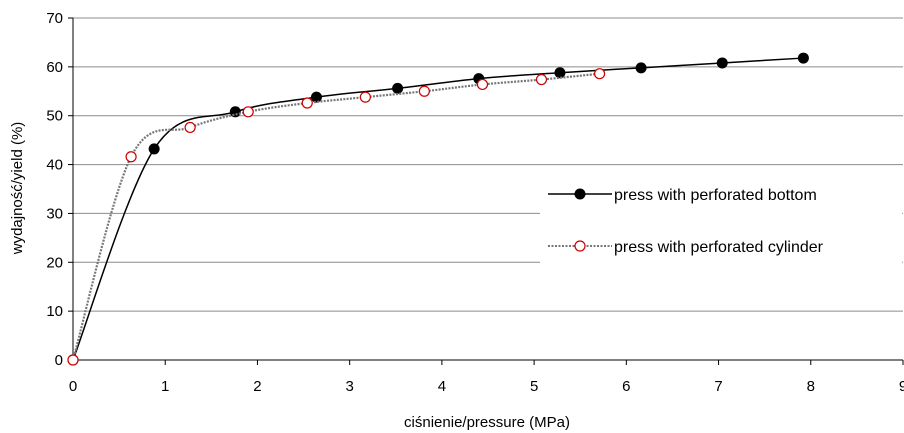 The image size is (904, 433). I want to click on x-tick-label-6: 6, so click(626, 386).